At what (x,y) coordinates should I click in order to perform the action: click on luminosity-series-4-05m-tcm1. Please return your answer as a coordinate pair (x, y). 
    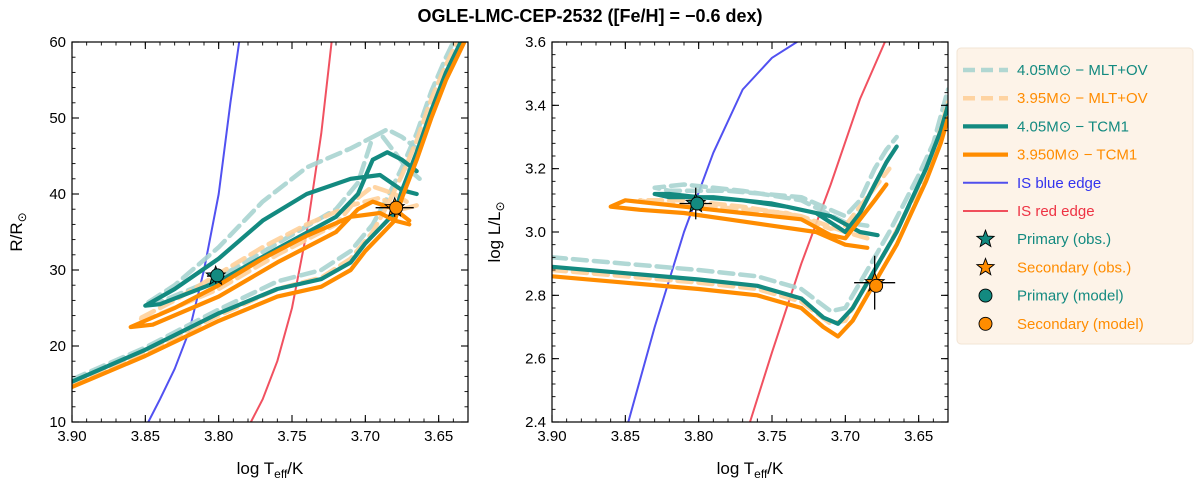
    Looking at the image, I should click on (750, 214).